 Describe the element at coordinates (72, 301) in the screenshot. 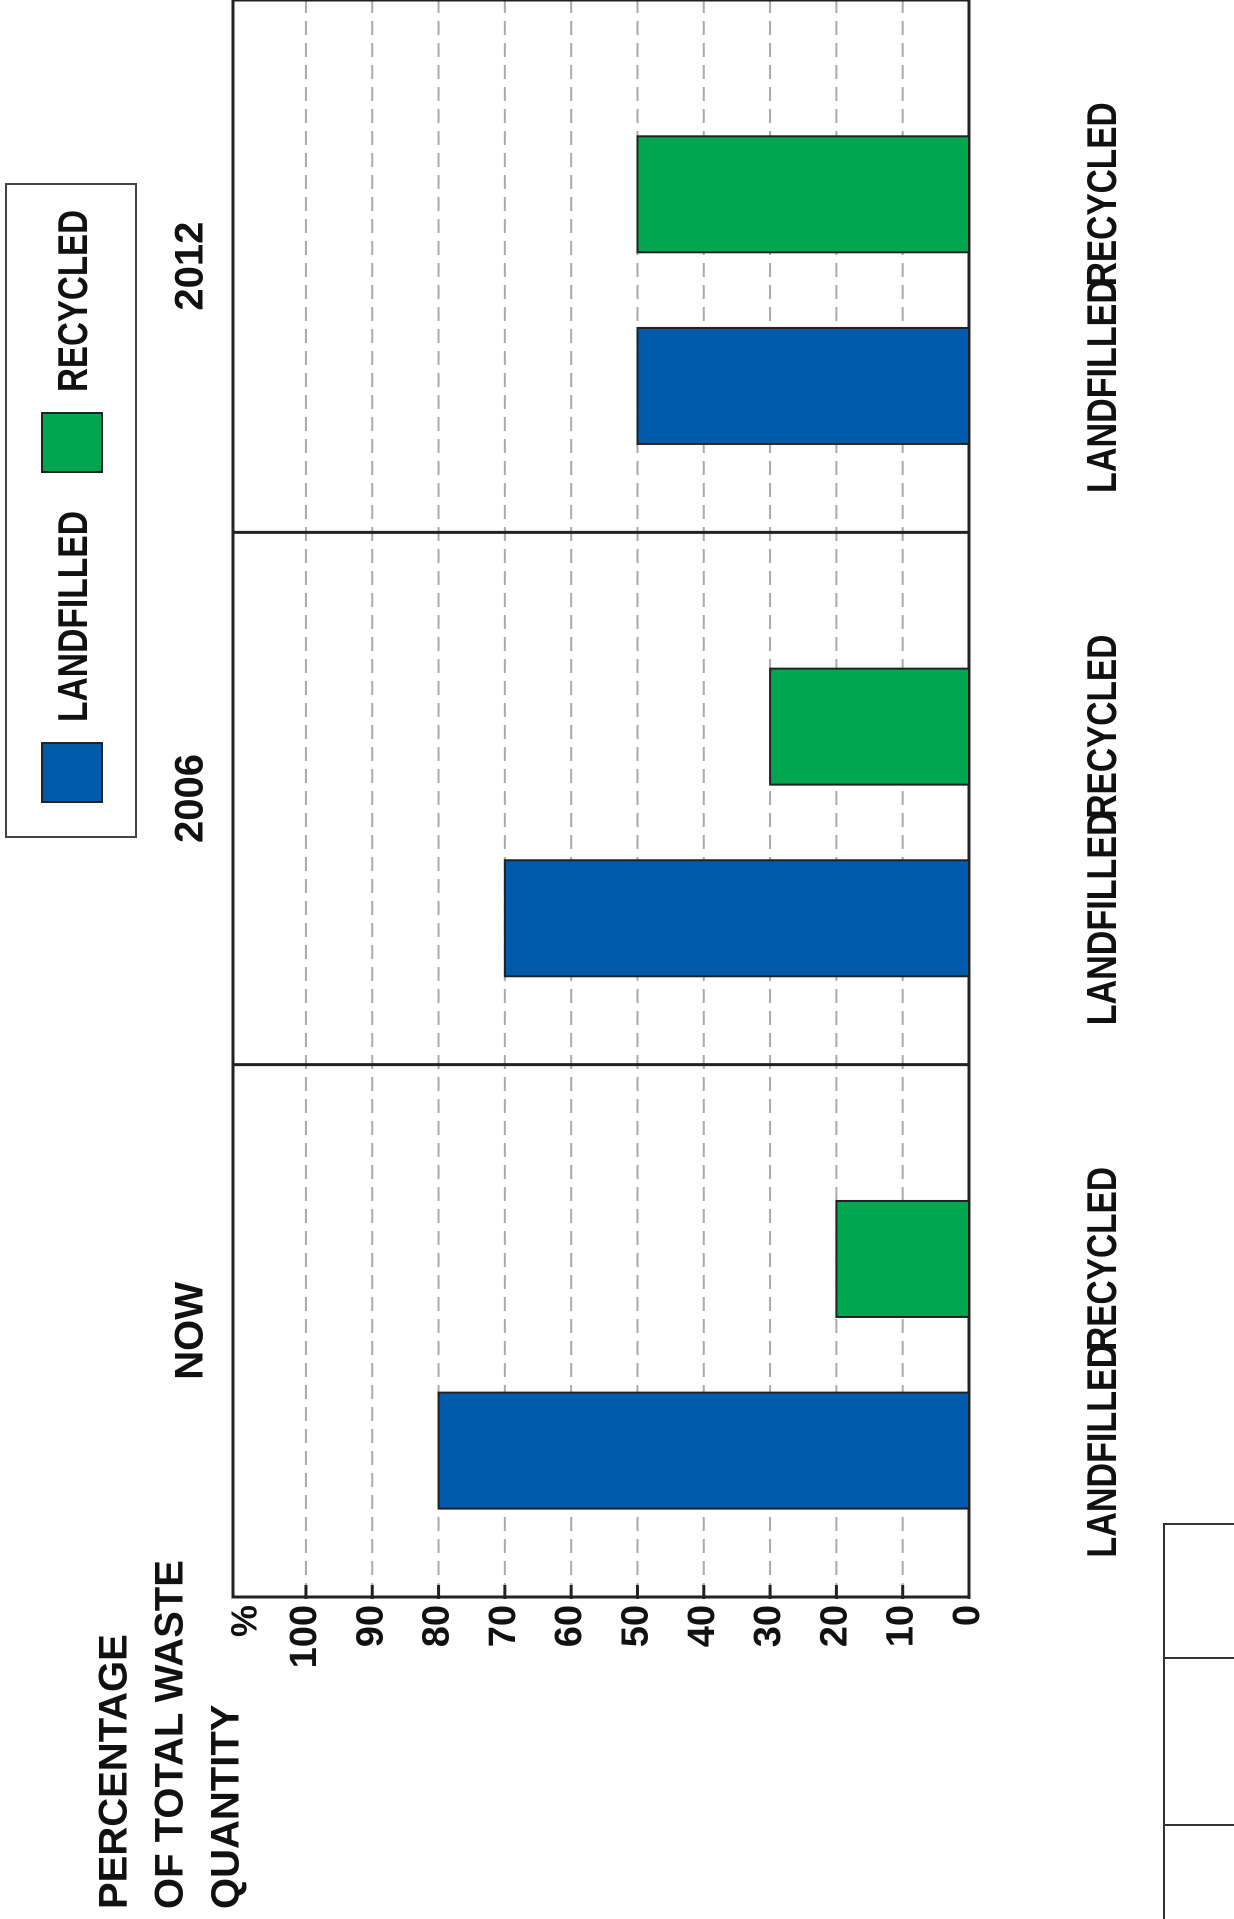

I see `legend-label: RECYCLED` at that location.